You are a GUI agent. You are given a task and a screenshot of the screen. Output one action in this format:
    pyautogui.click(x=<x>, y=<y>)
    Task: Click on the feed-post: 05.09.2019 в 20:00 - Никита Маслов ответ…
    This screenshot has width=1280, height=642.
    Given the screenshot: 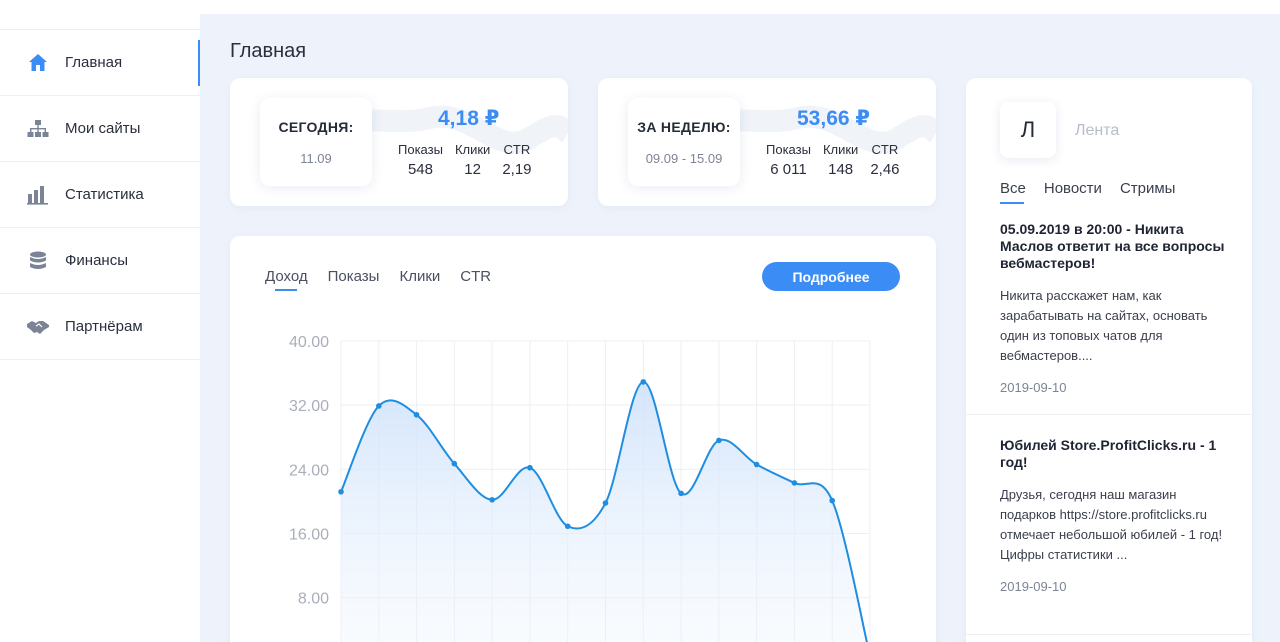 What is the action you would take?
    pyautogui.click(x=1113, y=308)
    